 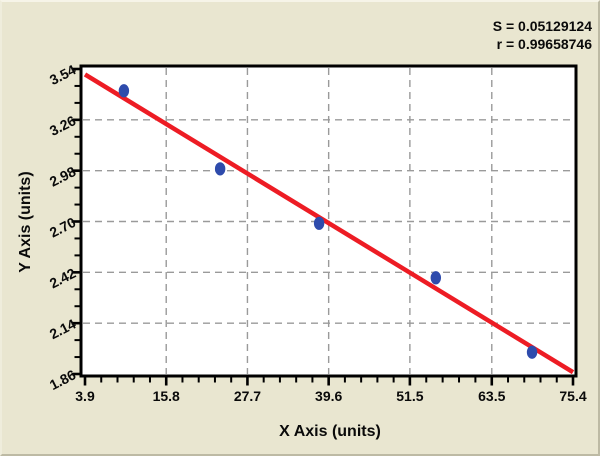 What do you see at coordinates (63, 125) in the screenshot?
I see `y-tick-label: 3.26` at bounding box center [63, 125].